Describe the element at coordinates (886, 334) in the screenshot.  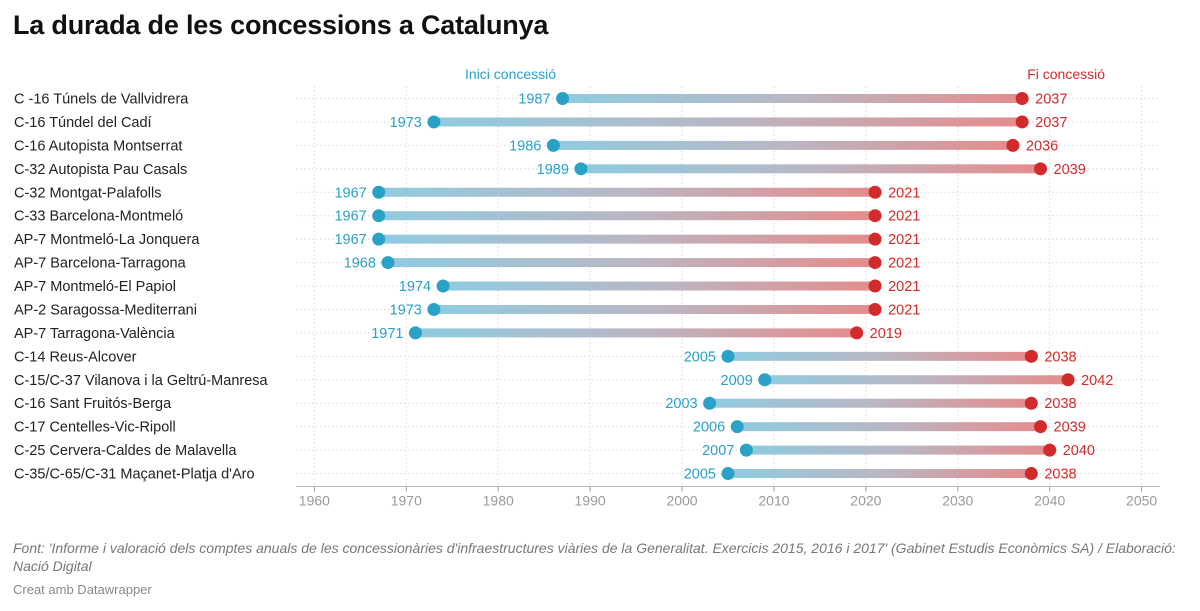
I see `end-value-label: 2019` at that location.